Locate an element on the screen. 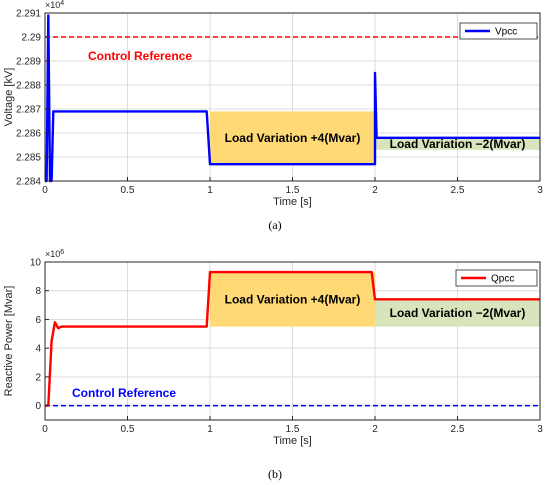 The height and width of the screenshot is (485, 550). y-tick-label: 8 is located at coordinates (38, 291).